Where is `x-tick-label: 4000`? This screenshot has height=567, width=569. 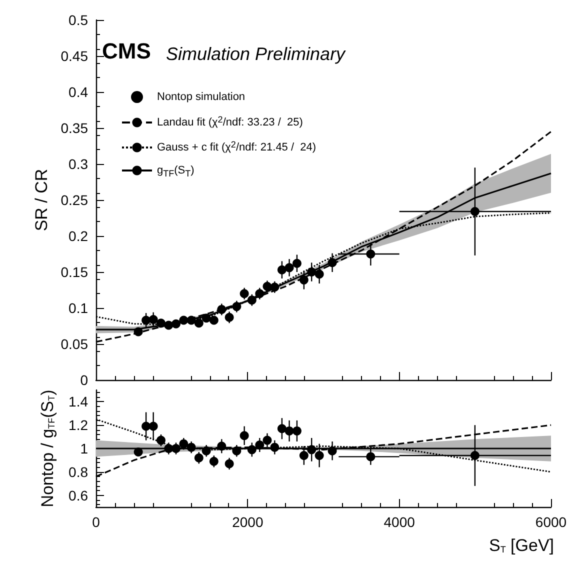
x-tick-label: 4000 is located at coordinates (400, 522).